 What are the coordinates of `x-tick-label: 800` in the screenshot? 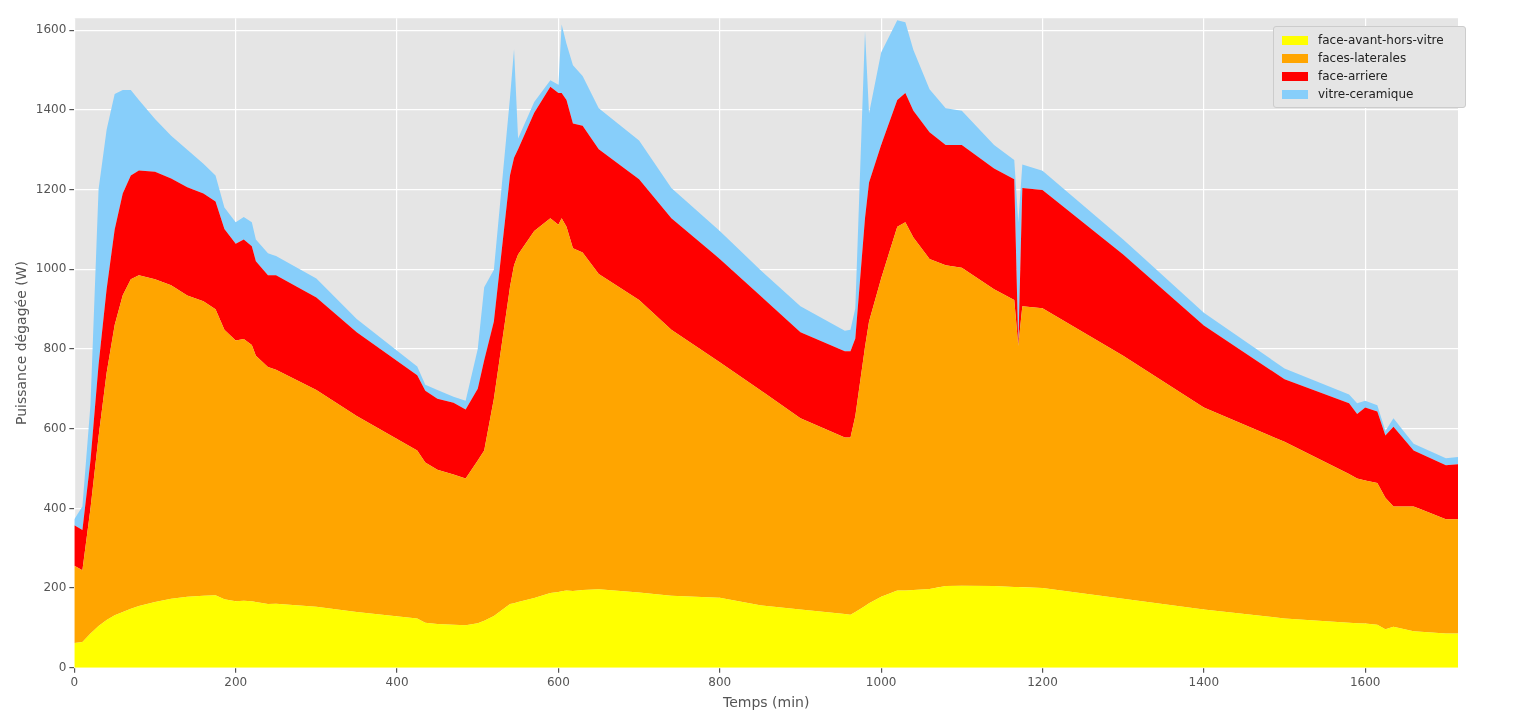 It's located at (720, 682).